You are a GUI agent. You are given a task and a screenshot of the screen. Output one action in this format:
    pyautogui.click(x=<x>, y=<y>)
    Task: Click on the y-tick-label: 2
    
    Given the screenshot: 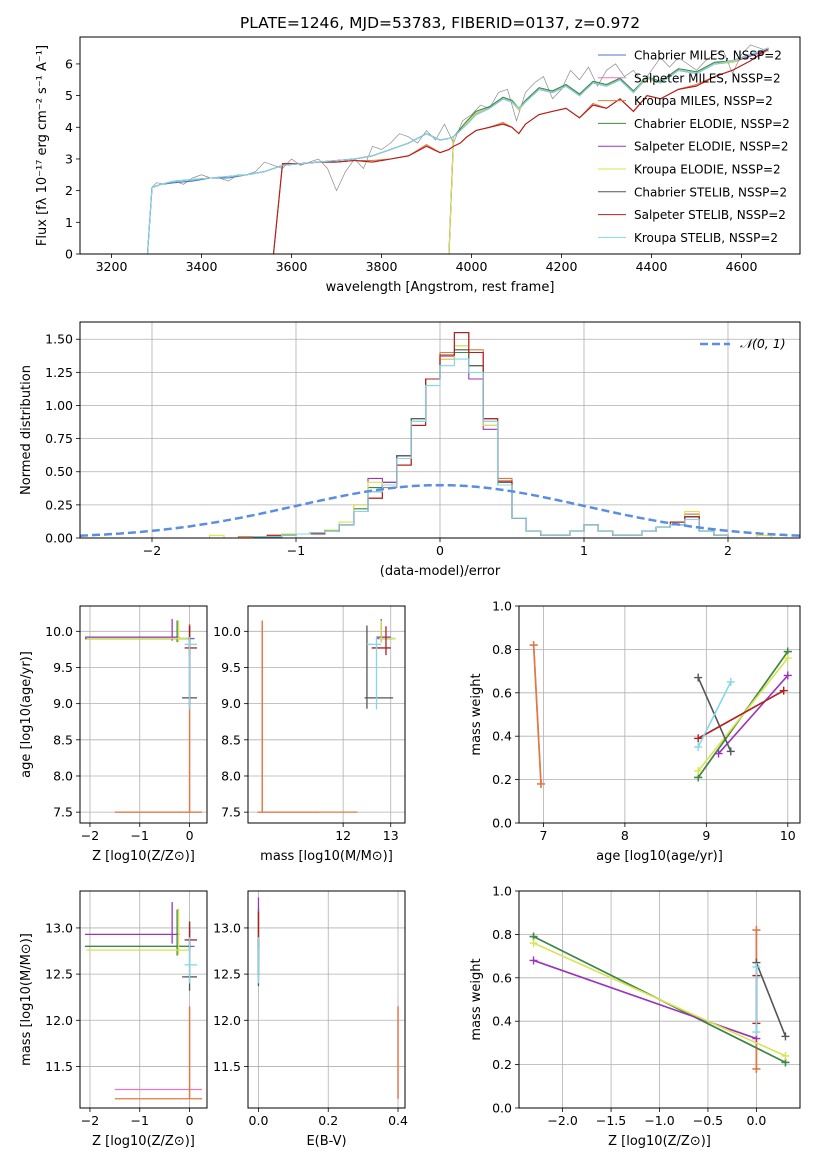 What is the action you would take?
    pyautogui.click(x=69, y=190)
    